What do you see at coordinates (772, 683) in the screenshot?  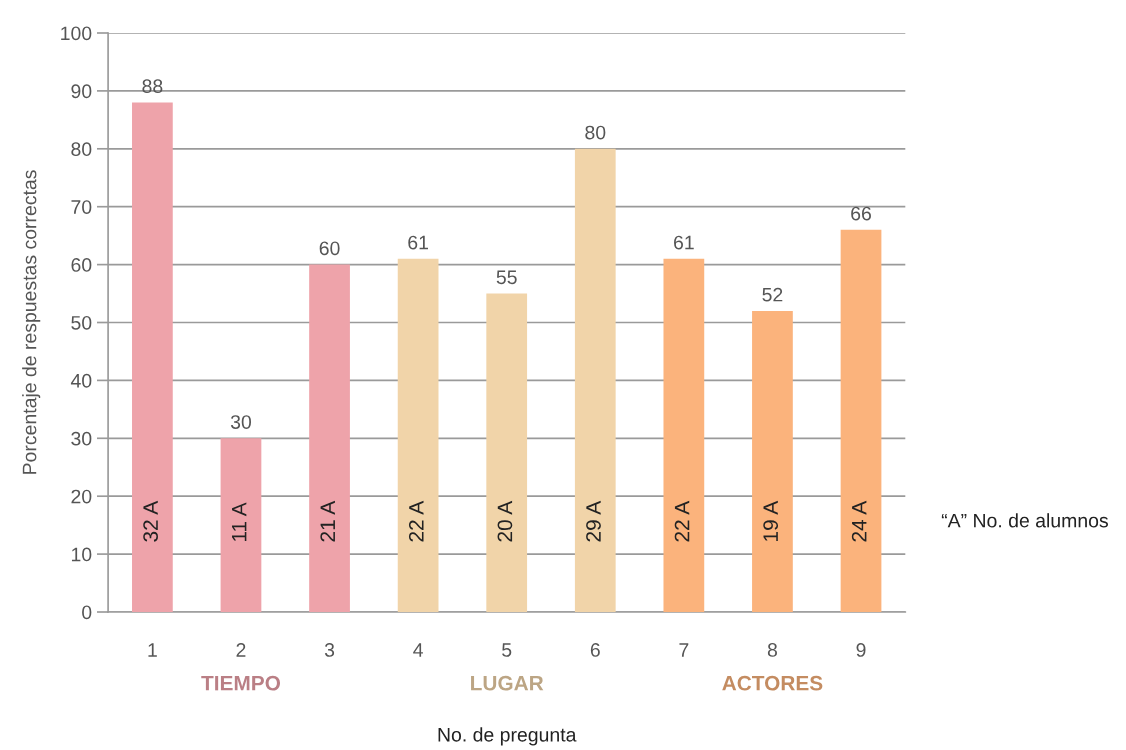 I see `text: ACTORES` at bounding box center [772, 683].